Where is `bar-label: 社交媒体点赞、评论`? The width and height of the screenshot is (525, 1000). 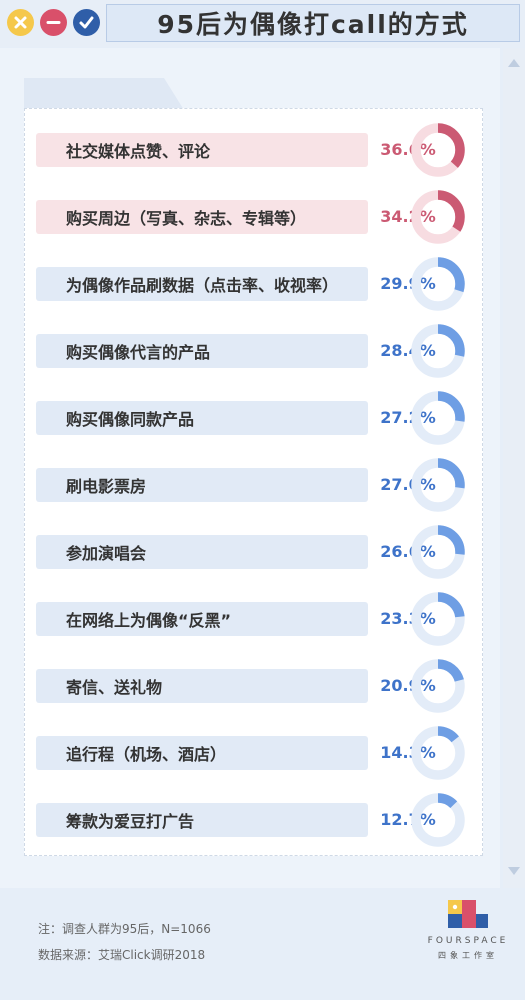
bar-label: 社交媒体点赞、评论 is located at coordinates (202, 150).